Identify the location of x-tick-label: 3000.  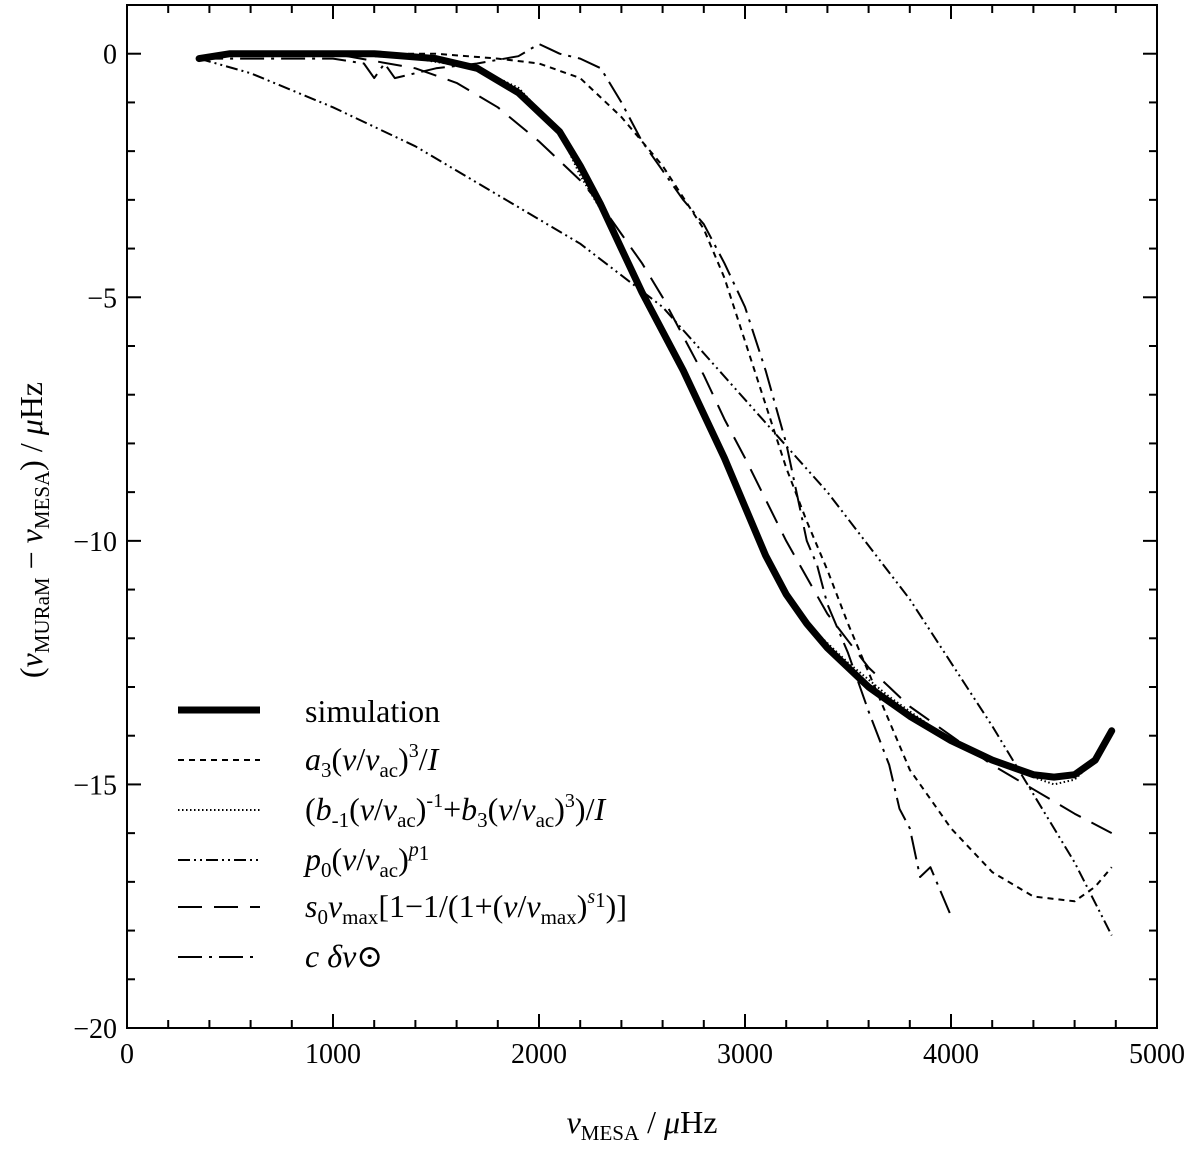
(745, 1054).